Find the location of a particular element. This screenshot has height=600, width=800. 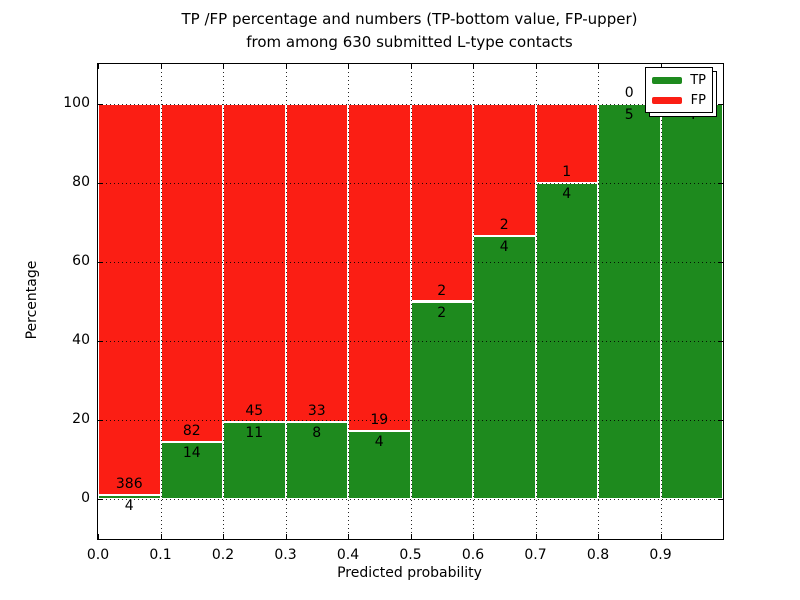

gridline-x-0.1 is located at coordinates (161, 301).